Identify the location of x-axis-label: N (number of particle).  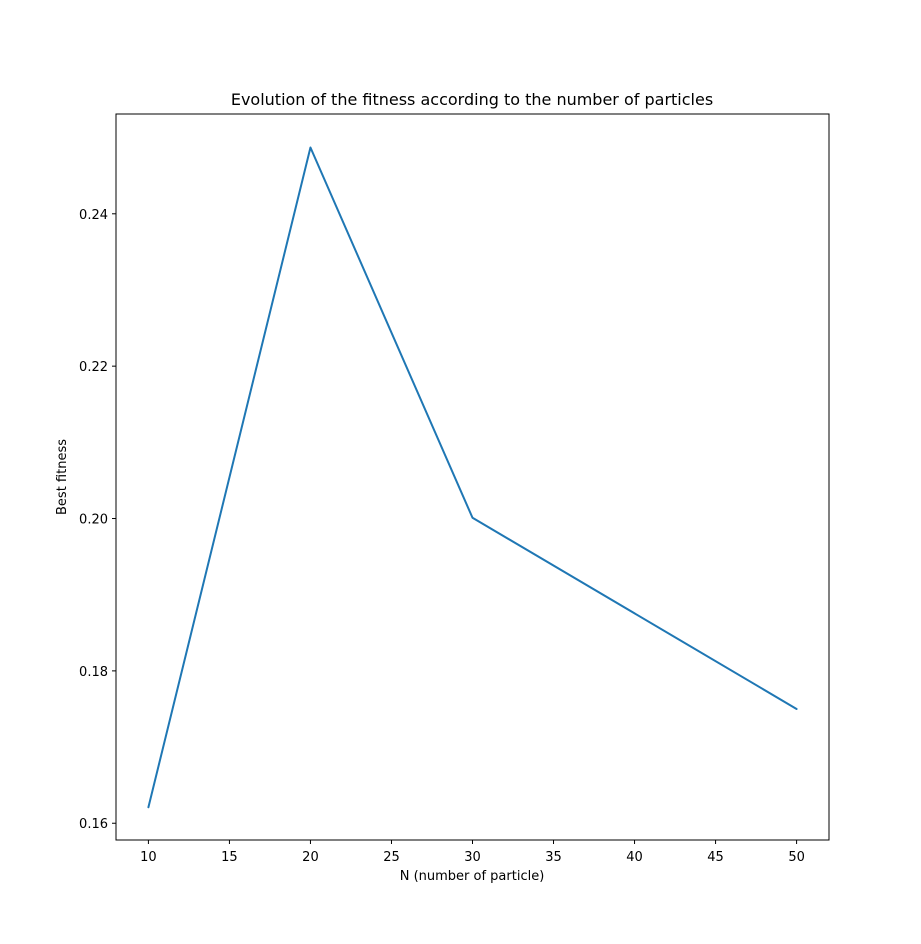
(472, 876).